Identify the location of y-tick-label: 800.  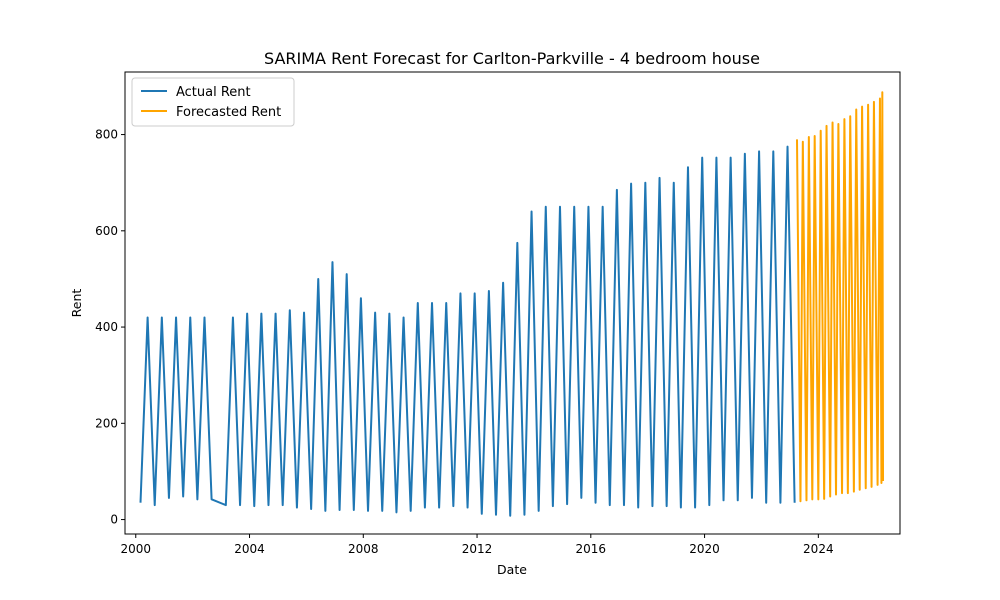
(106, 135).